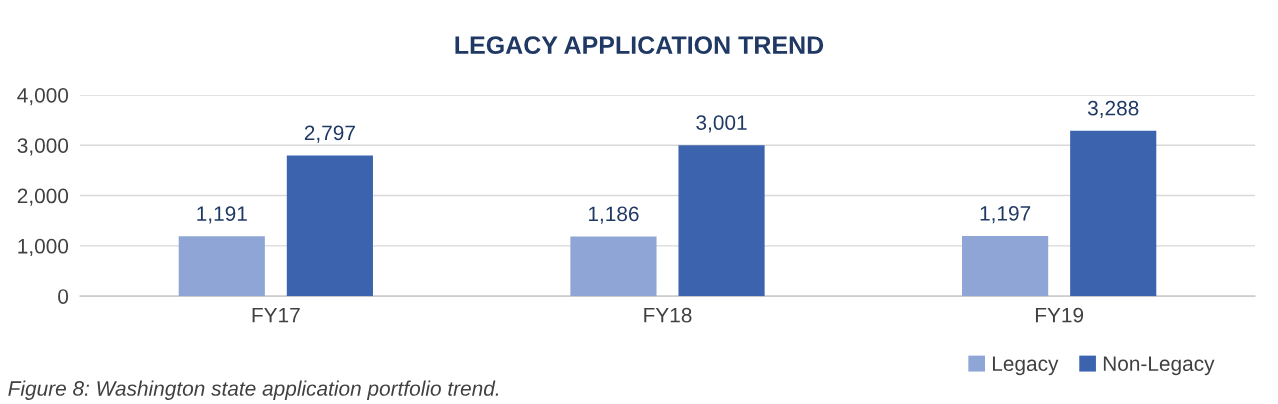 The width and height of the screenshot is (1278, 404). Describe the element at coordinates (1005, 214) in the screenshot. I see `data-label: 1,197` at that location.